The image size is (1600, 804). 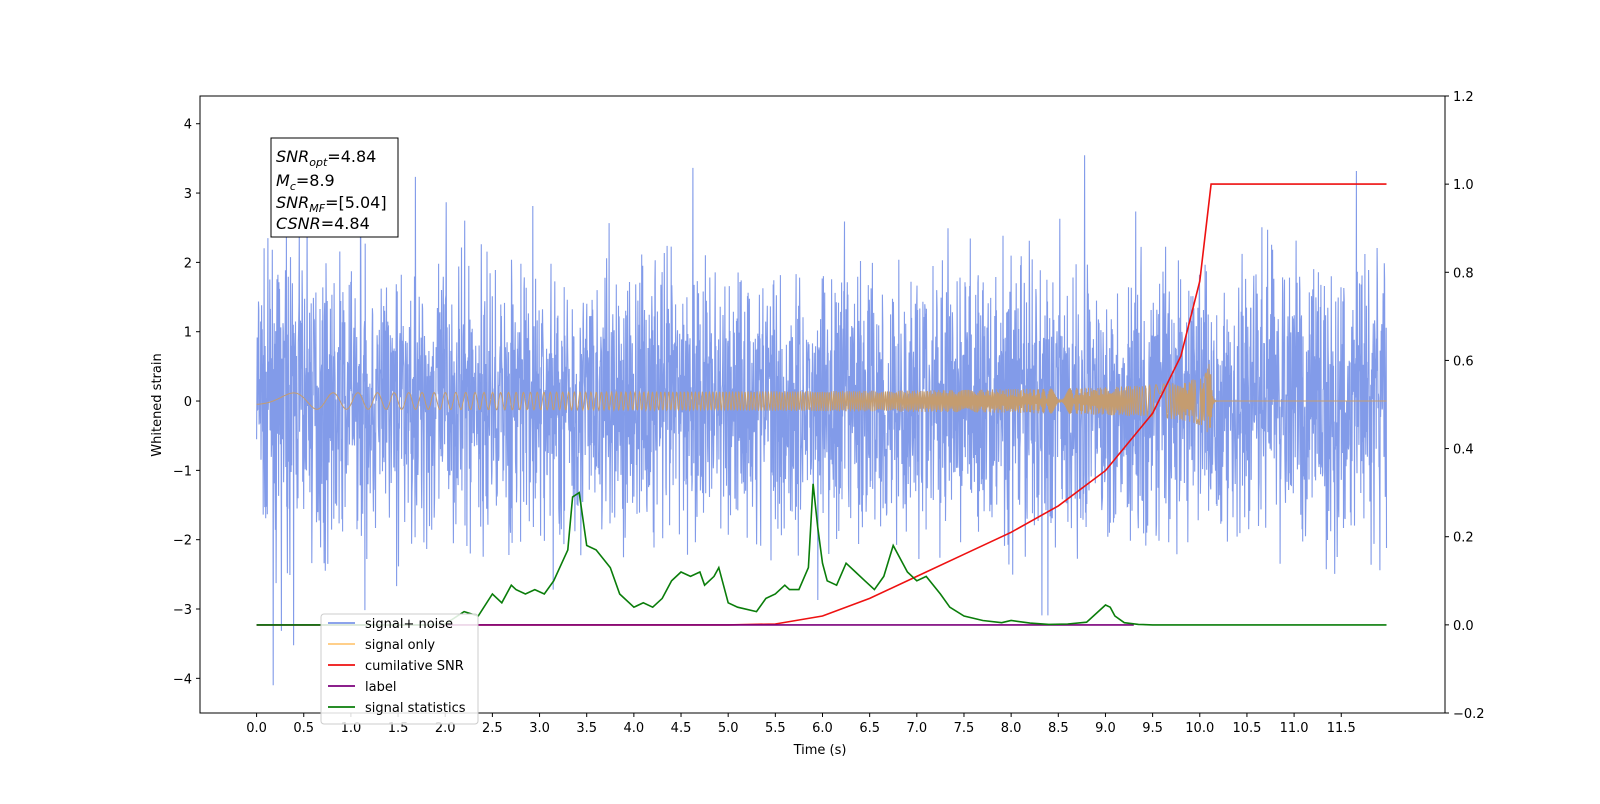 What do you see at coordinates (1294, 728) in the screenshot?
I see `x-tick-label: 11.0` at bounding box center [1294, 728].